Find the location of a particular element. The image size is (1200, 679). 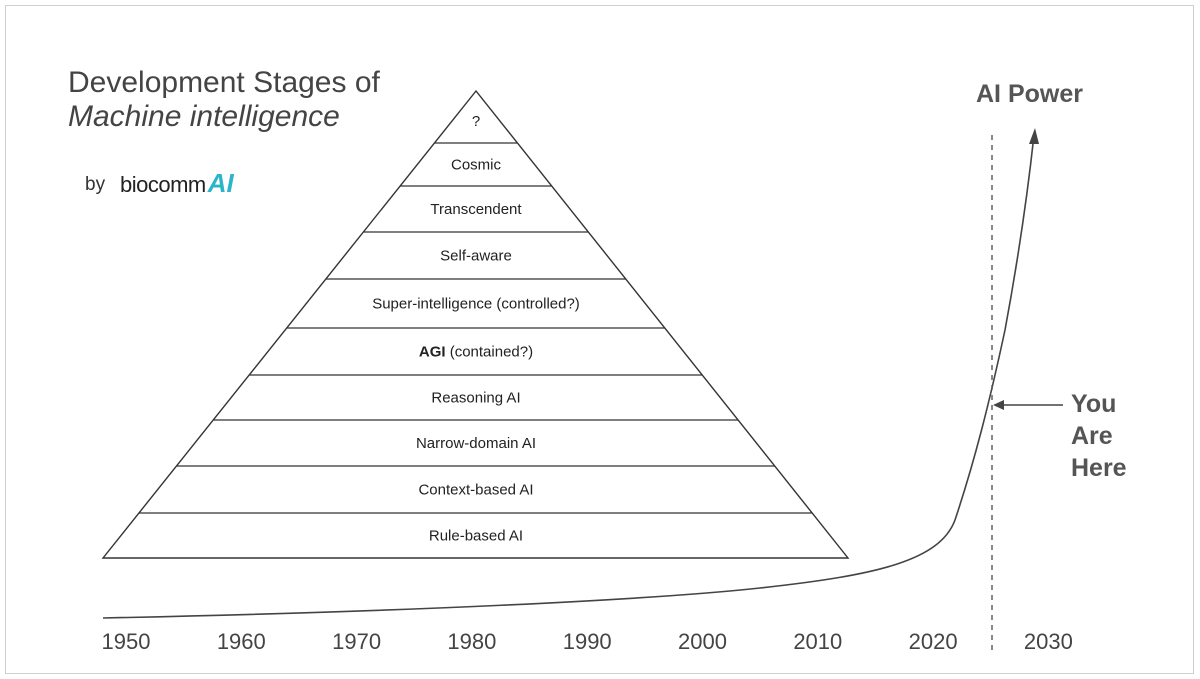

pyramid-stage-label: Transcendent is located at coordinates (476, 209).